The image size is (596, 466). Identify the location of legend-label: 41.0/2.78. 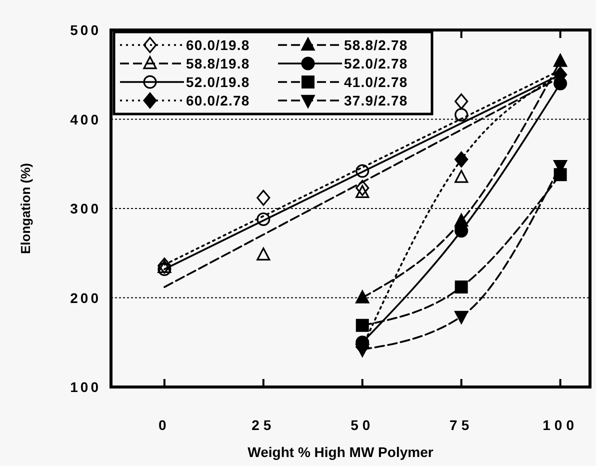
(376, 82).